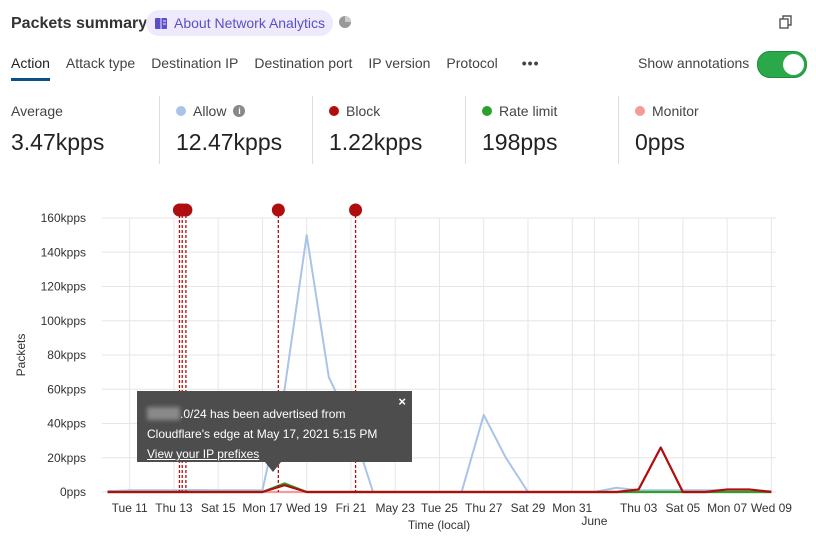  I want to click on x-tick-label: Wed 09, so click(771, 508).